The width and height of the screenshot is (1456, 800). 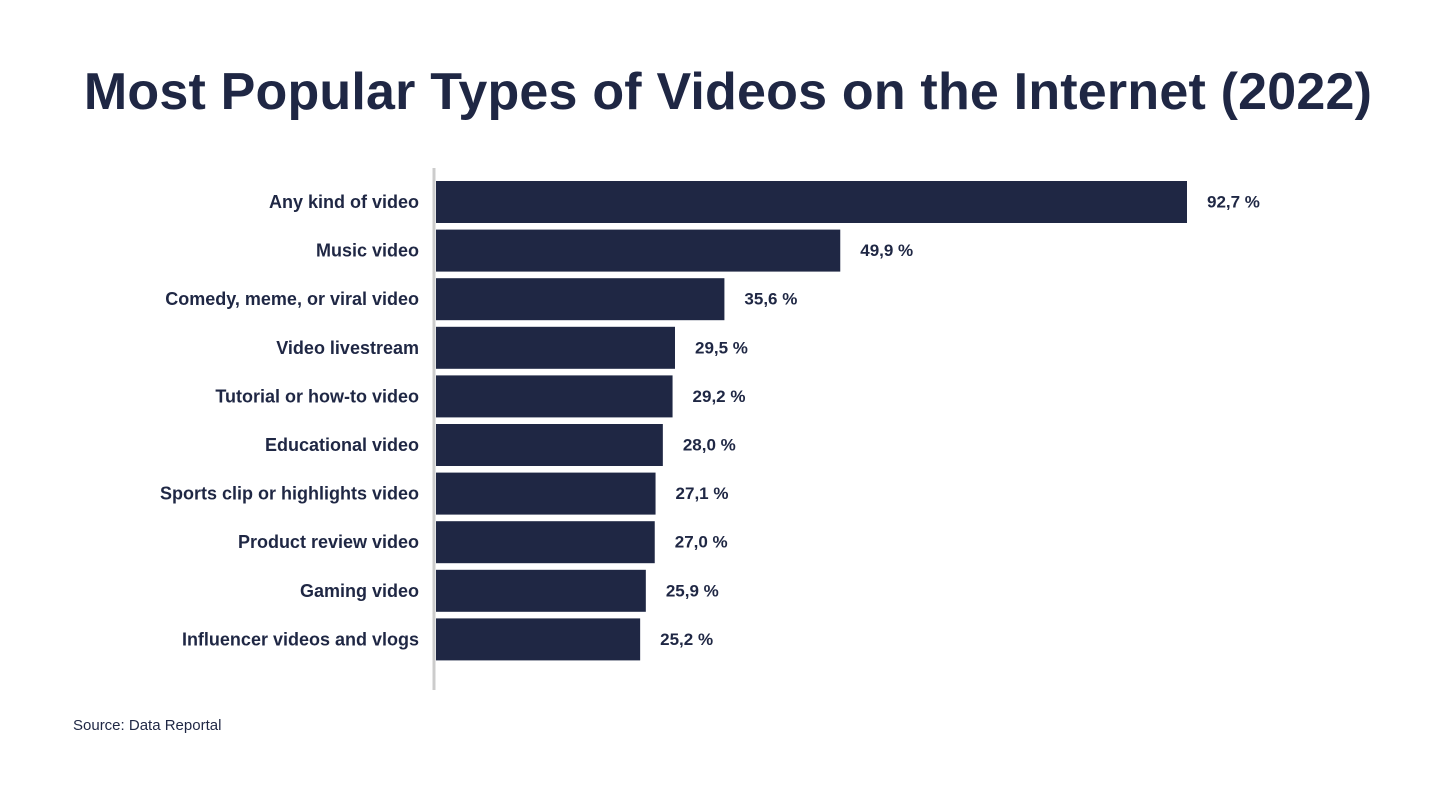 What do you see at coordinates (719, 396) in the screenshot?
I see `value-label: 29,2 %` at bounding box center [719, 396].